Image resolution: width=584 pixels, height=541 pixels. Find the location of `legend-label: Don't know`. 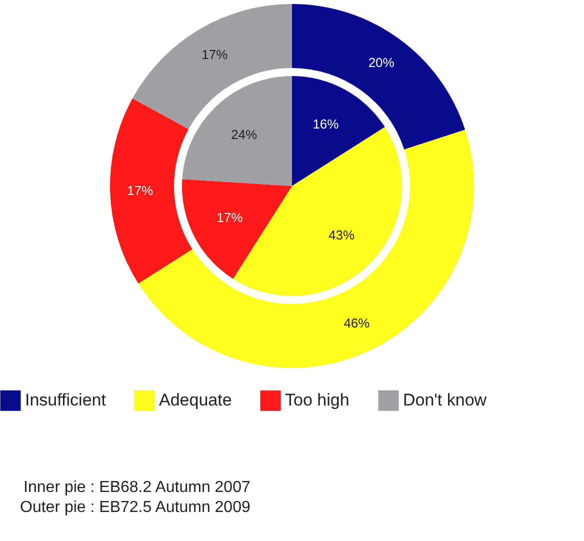

legend-label: Don't know is located at coordinates (445, 400).